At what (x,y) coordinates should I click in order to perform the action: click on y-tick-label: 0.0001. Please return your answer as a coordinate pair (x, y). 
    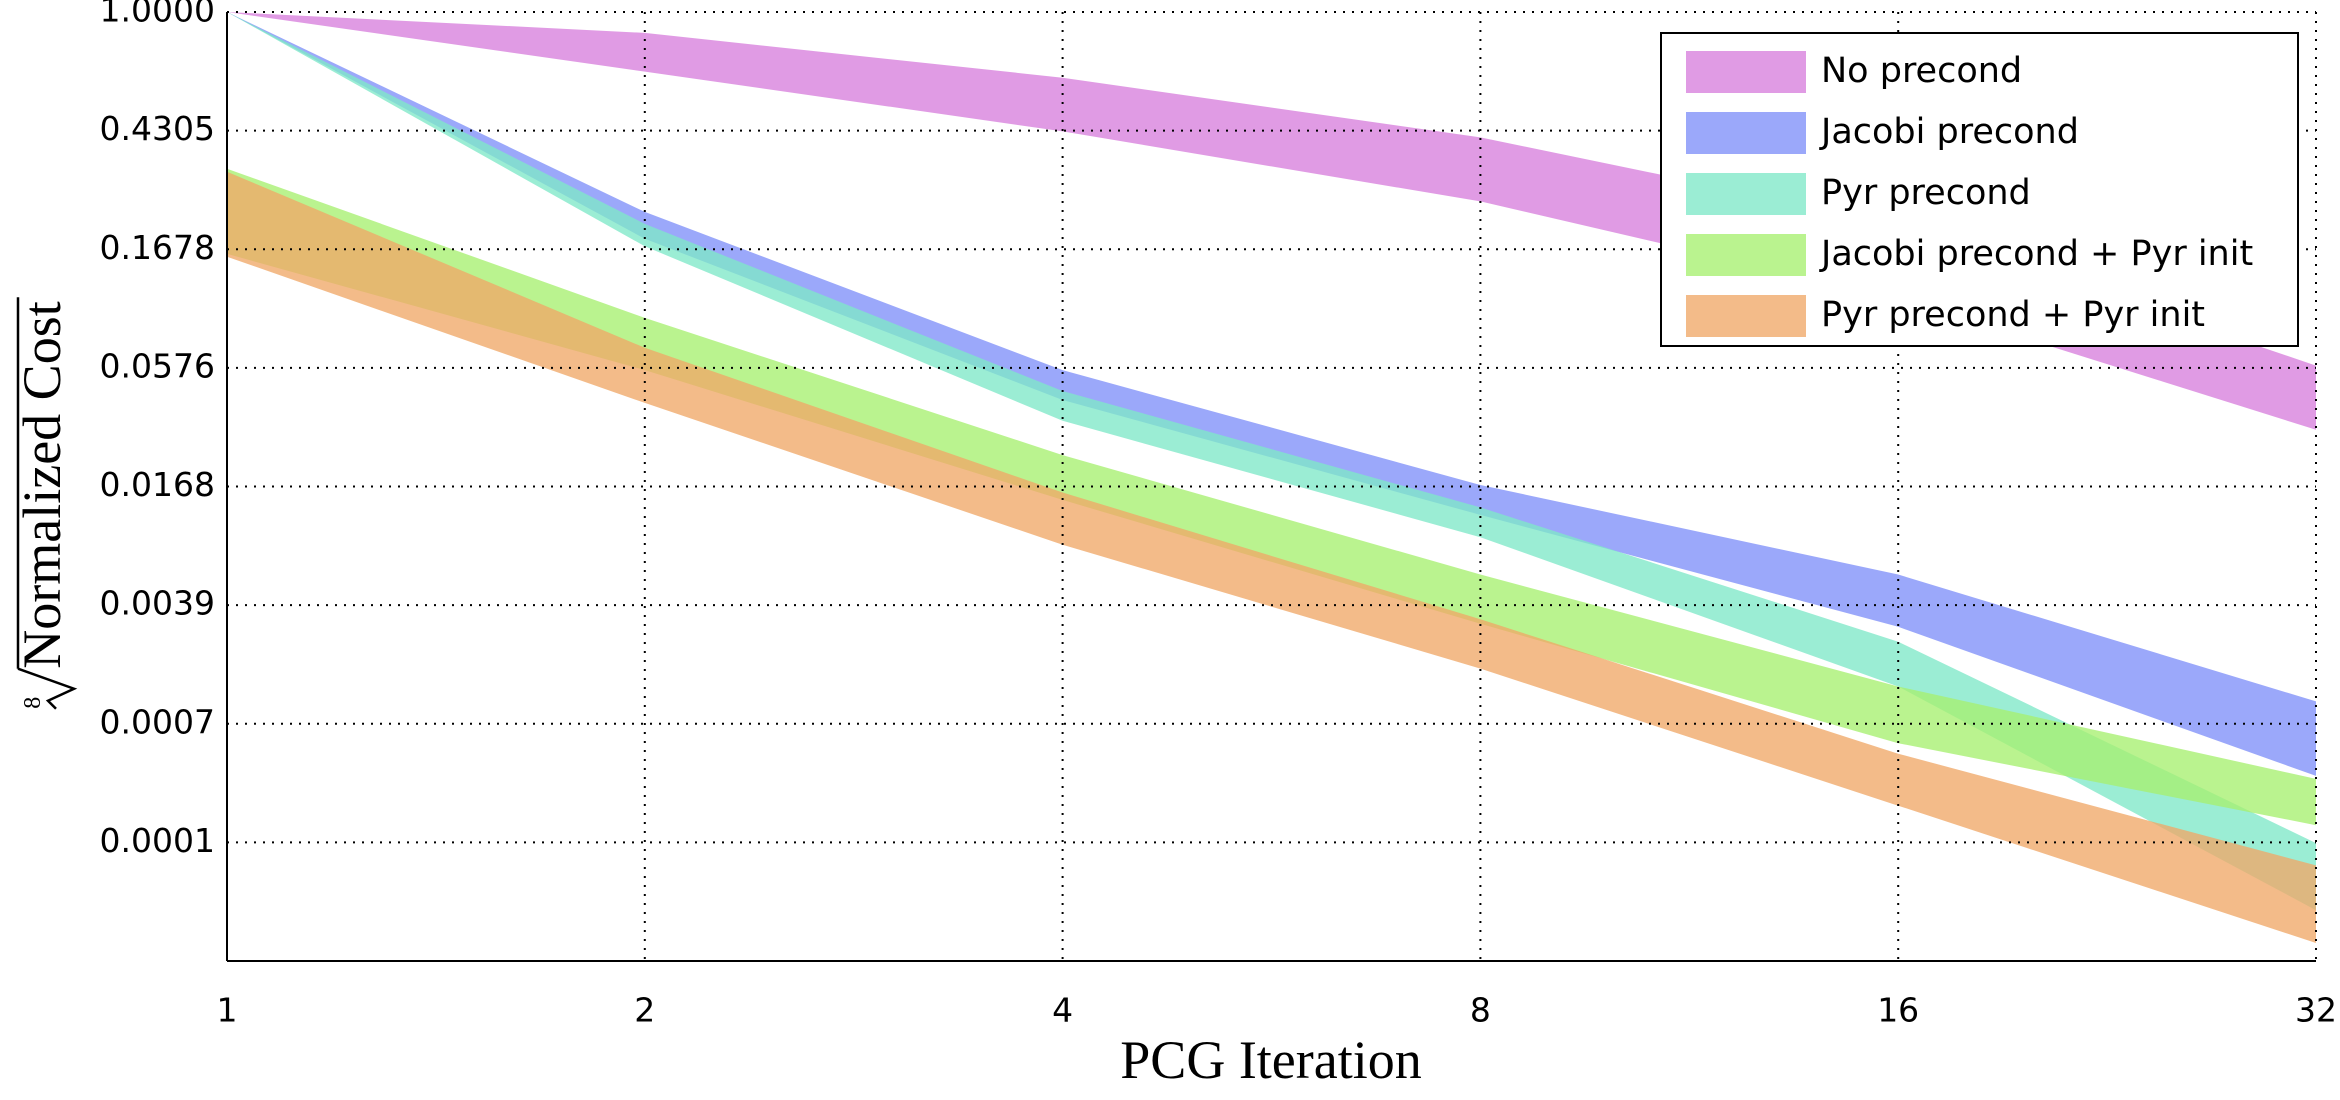
    Looking at the image, I should click on (157, 840).